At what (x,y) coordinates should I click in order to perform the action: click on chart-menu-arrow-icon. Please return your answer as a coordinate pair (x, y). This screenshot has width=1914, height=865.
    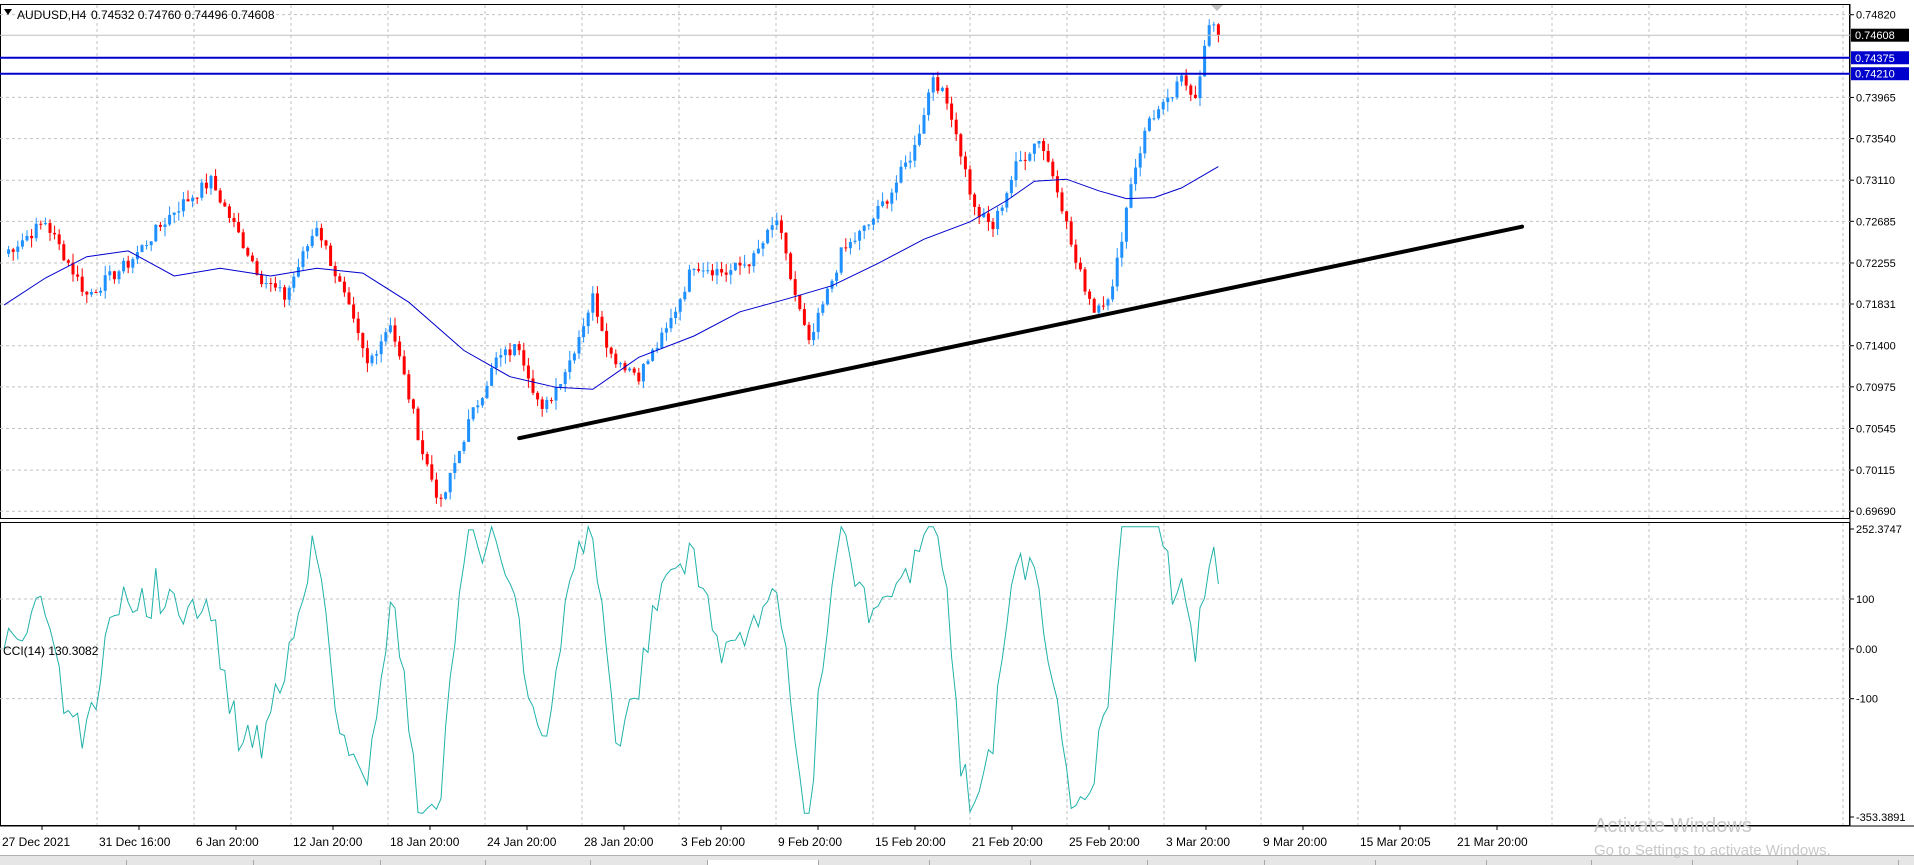
    Looking at the image, I should click on (8, 12).